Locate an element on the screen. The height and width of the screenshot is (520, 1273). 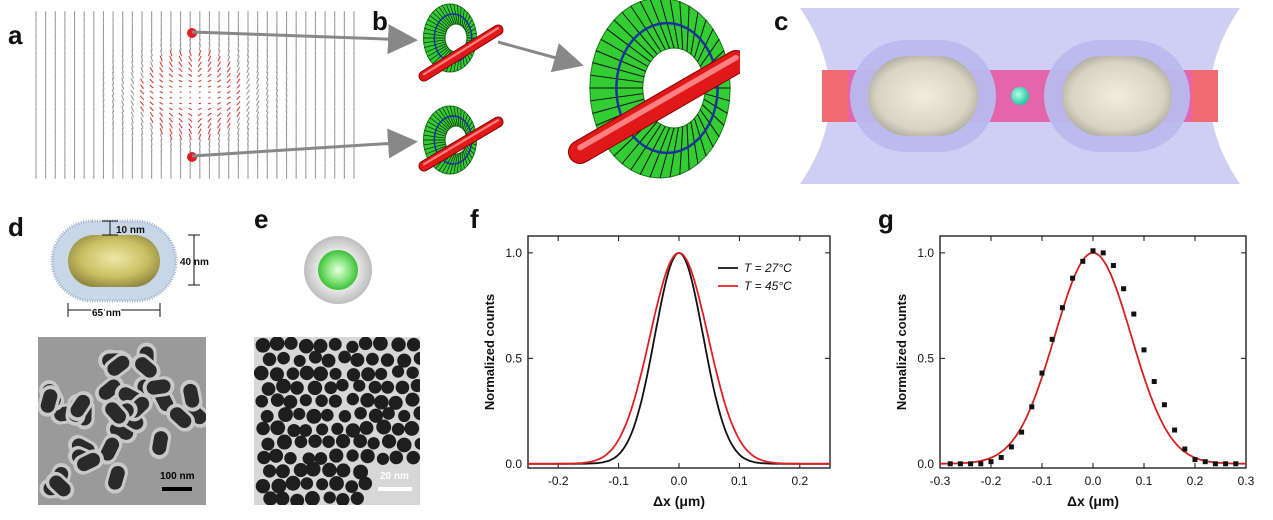
x-tick-label: -0.1 is located at coordinates (1042, 481).